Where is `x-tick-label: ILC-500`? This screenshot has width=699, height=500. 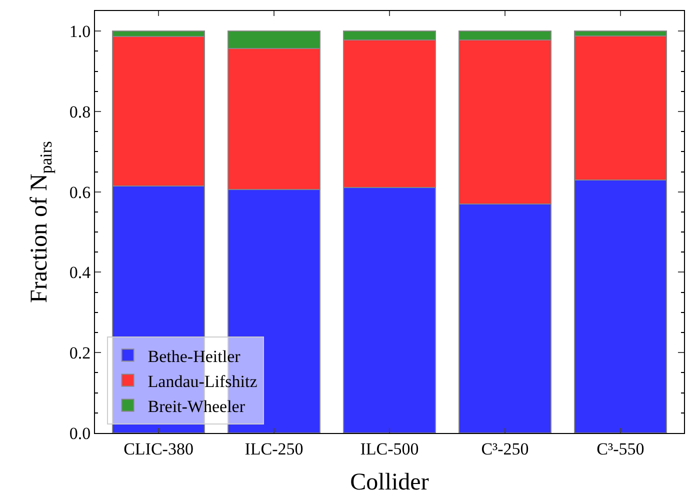 x-tick-label: ILC-500 is located at coordinates (389, 448).